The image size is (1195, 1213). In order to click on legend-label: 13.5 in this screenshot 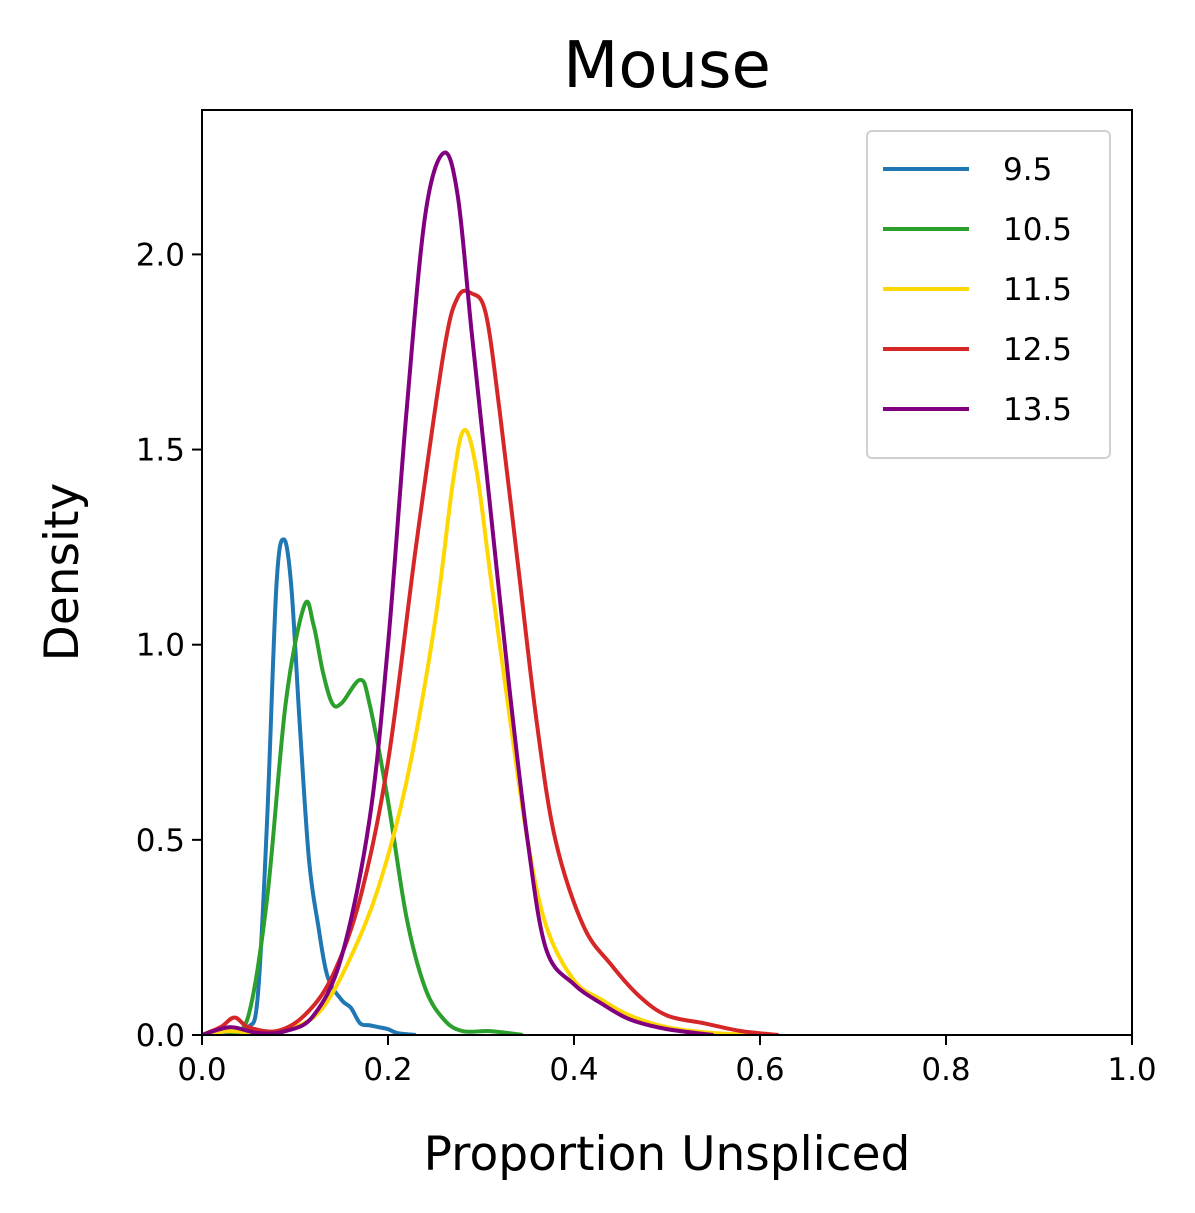, I will do `click(1037, 410)`.